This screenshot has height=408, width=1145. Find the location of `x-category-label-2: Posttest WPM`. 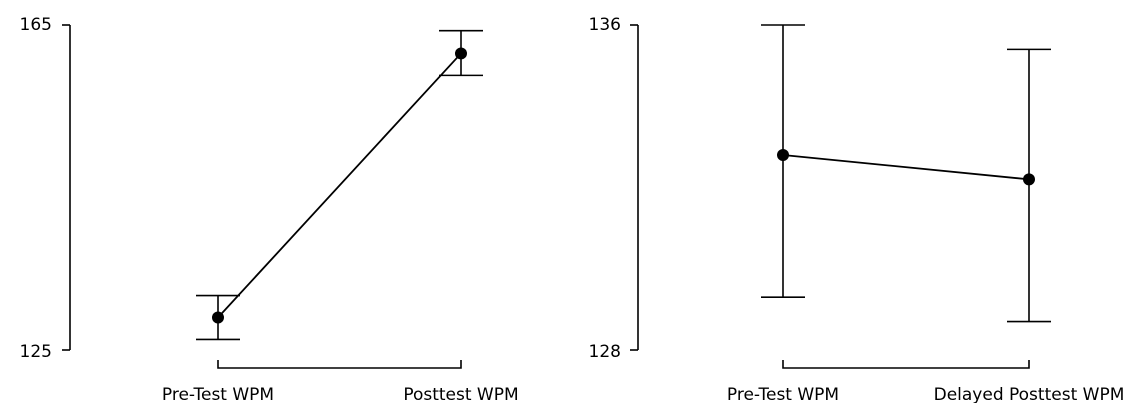

x-category-label-2: Posttest WPM is located at coordinates (460, 394).